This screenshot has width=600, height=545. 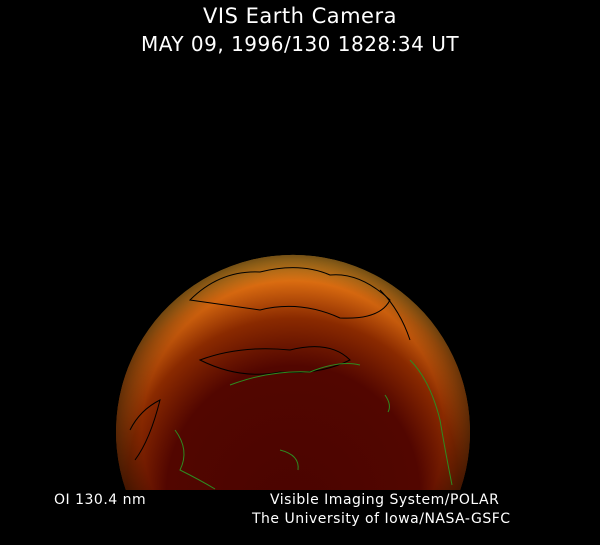 What do you see at coordinates (100, 500) in the screenshot?
I see `wavelength-label: OI 130.4 nm` at bounding box center [100, 500].